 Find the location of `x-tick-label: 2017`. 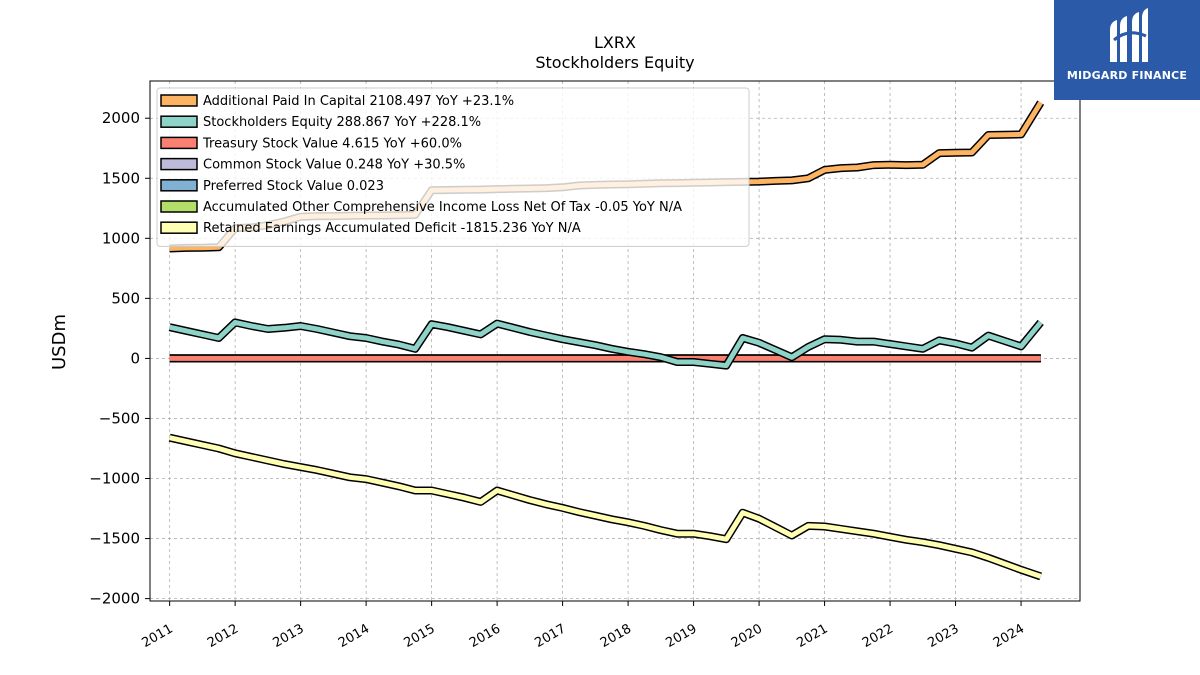

x-tick-label: 2017 is located at coordinates (550, 636).